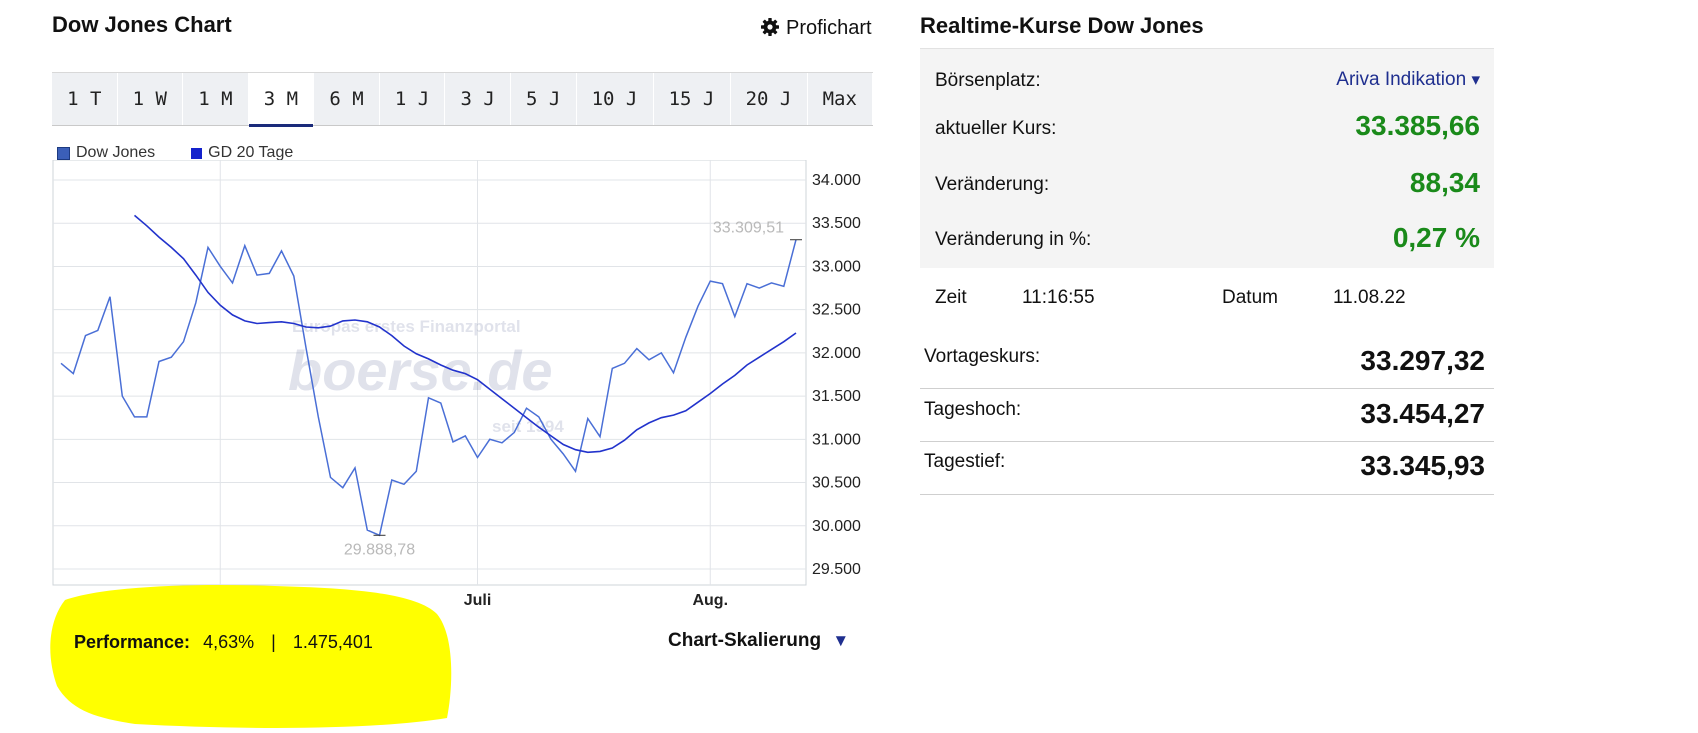  Describe the element at coordinates (251, 152) in the screenshot. I see `legend-label-gd20: GD 20 Tage` at that location.